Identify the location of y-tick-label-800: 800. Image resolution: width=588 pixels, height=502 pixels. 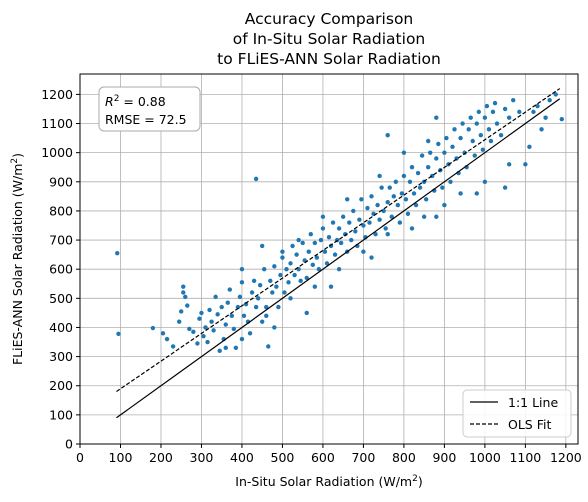
(61, 210).